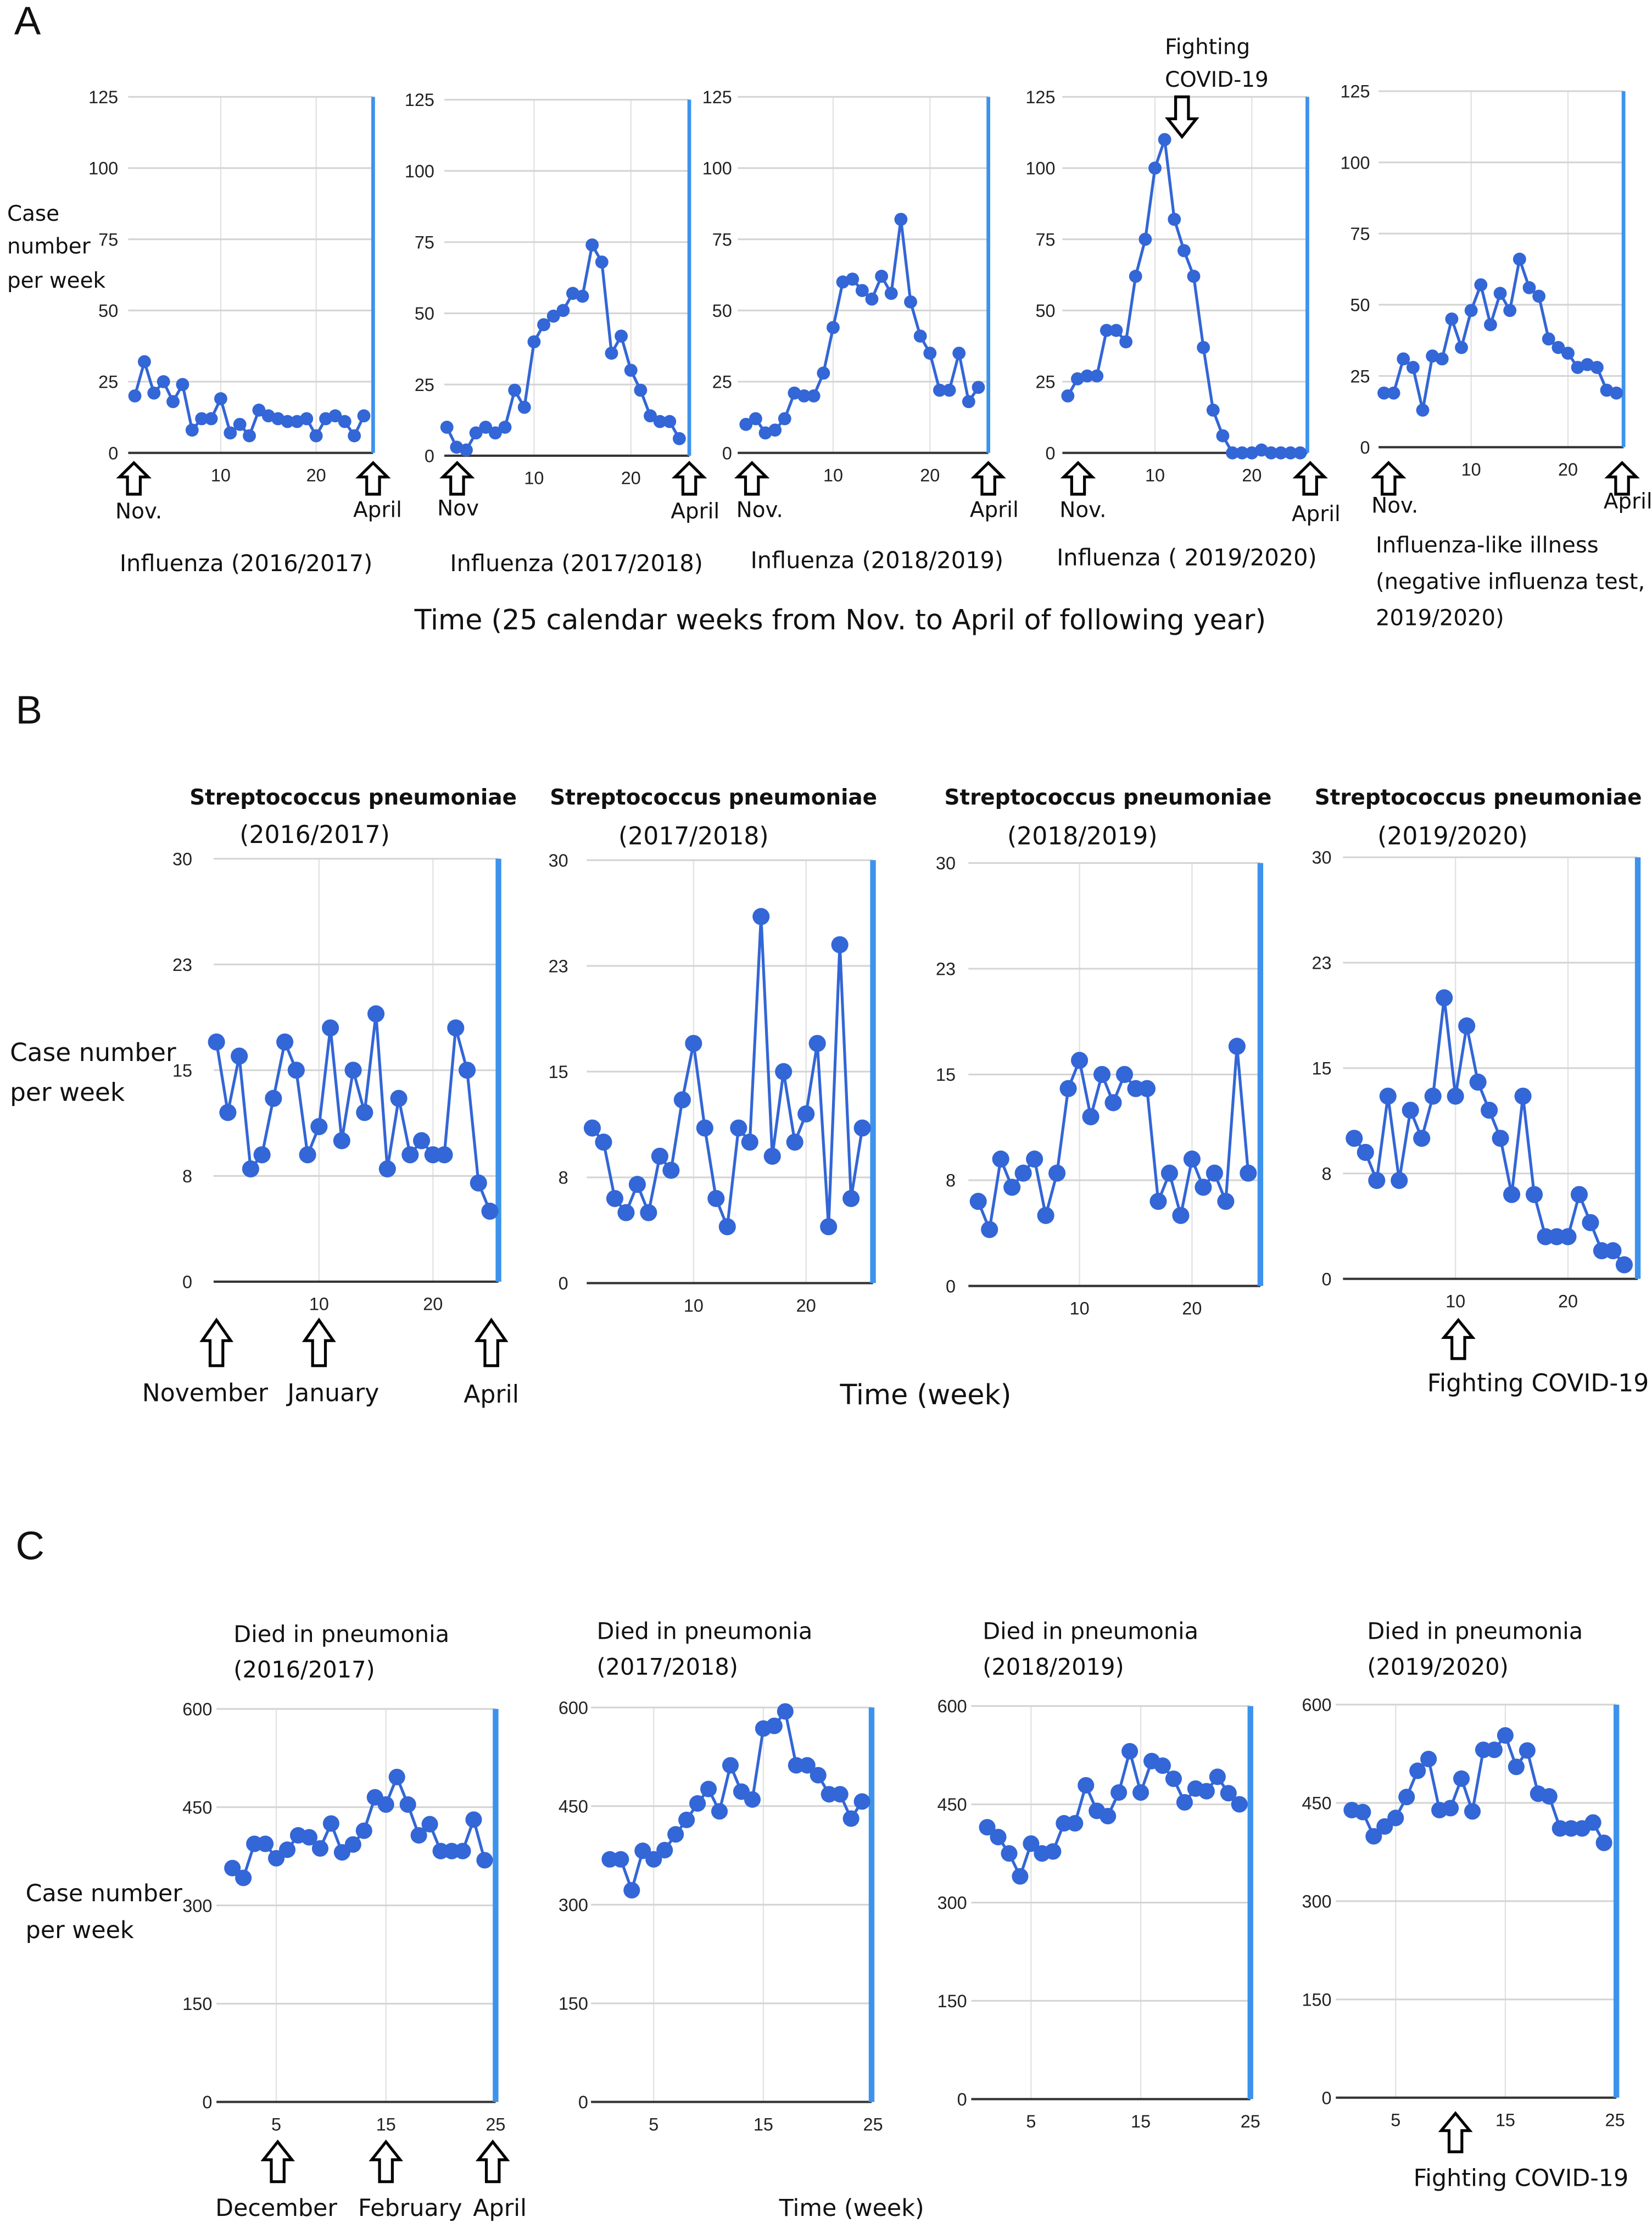 This screenshot has height=2228, width=1652. What do you see at coordinates (1217, 80) in the screenshot?
I see `covid-annotation-line2: COVID-19` at bounding box center [1217, 80].